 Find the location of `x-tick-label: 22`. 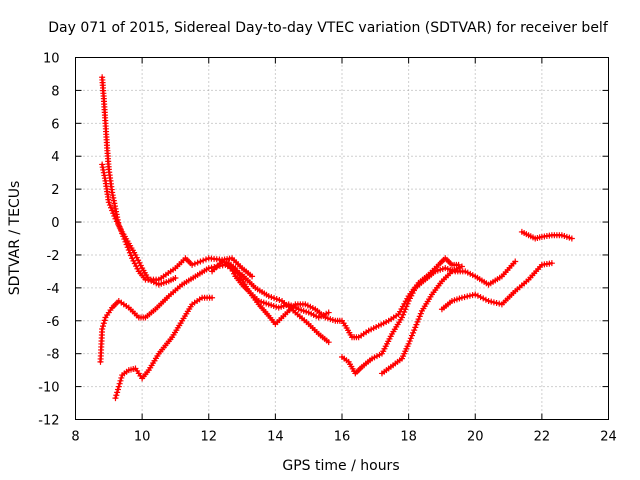

x-tick-label: 22 is located at coordinates (542, 437).